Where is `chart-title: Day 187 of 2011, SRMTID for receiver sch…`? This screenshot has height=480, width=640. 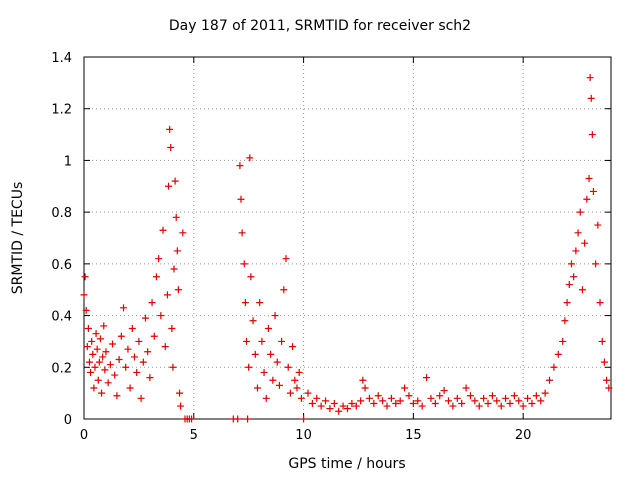 chart-title: Day 187 of 2011, SRMTID for receiver sch… is located at coordinates (320, 26).